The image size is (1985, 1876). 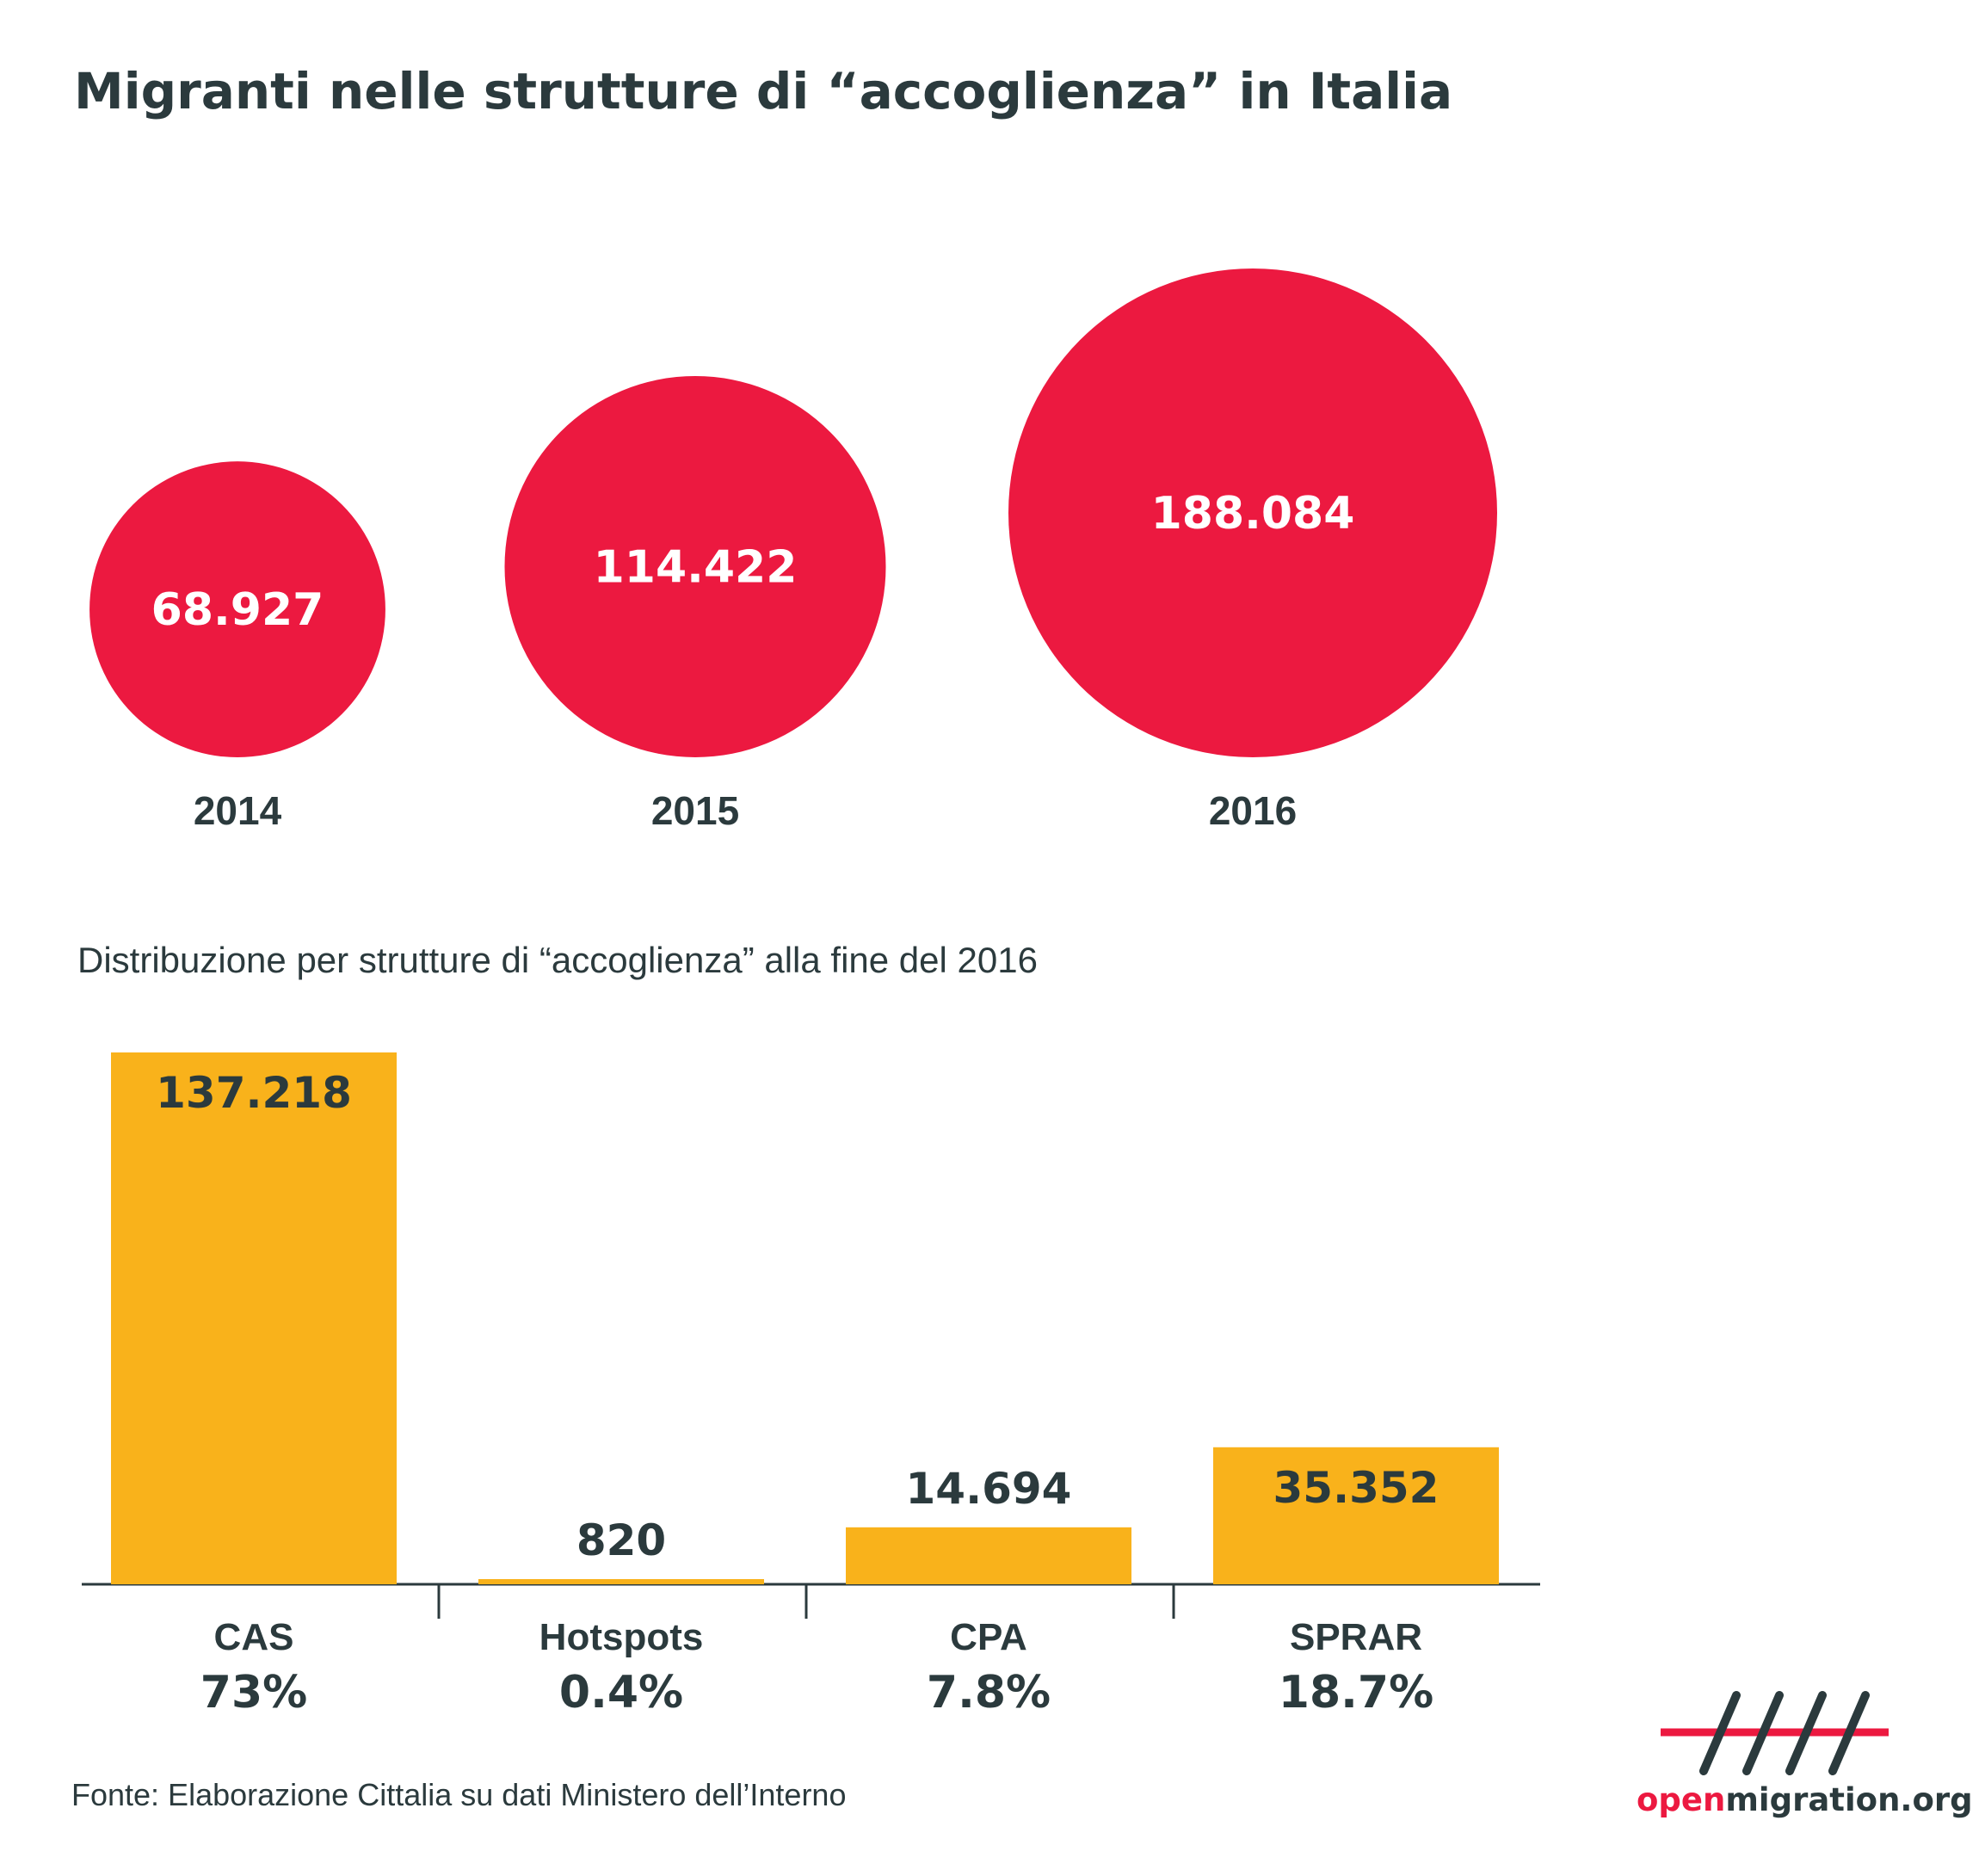 What do you see at coordinates (989, 1693) in the screenshot?
I see `bar-percentage-label: 7.8%` at bounding box center [989, 1693].